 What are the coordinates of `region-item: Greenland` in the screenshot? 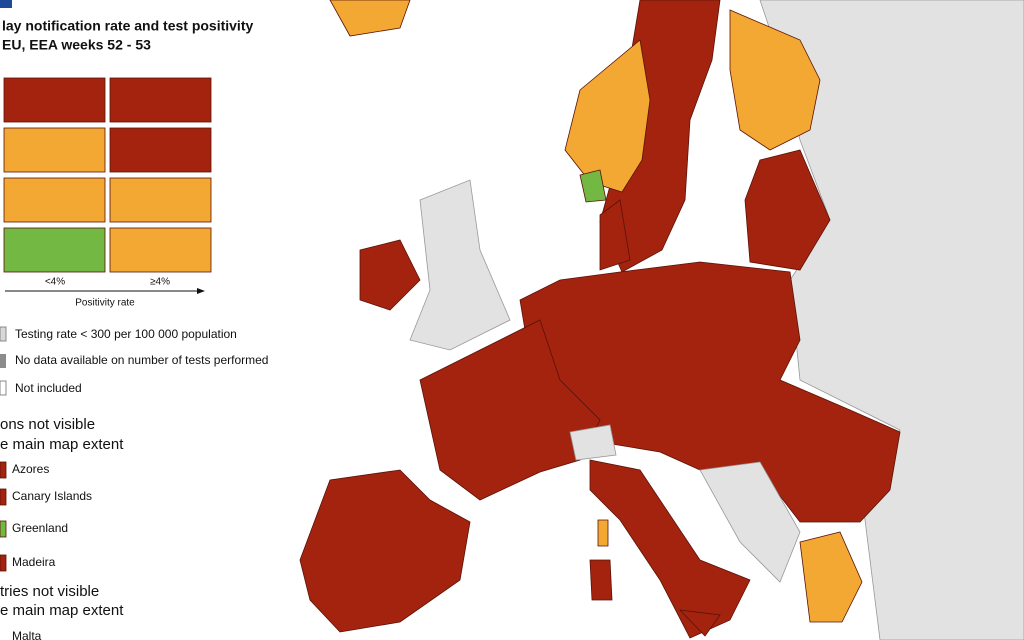 It's located at (40, 528).